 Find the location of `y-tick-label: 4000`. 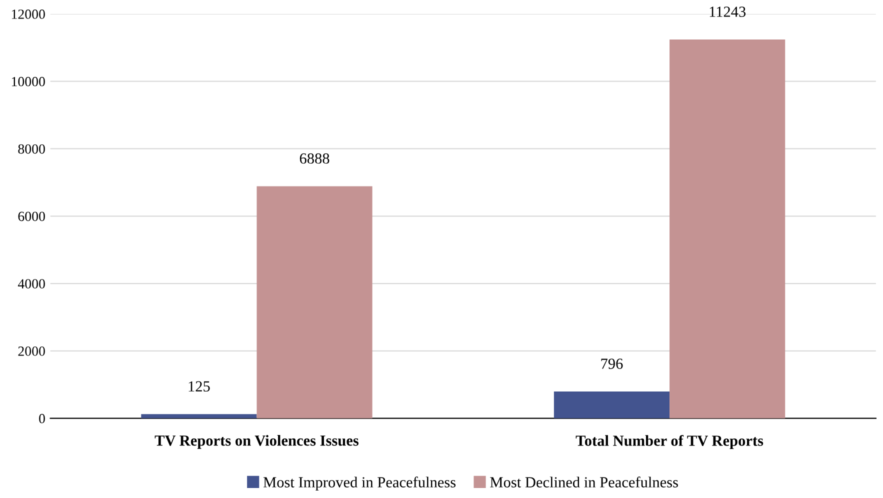

y-tick-label: 4000 is located at coordinates (31, 283).